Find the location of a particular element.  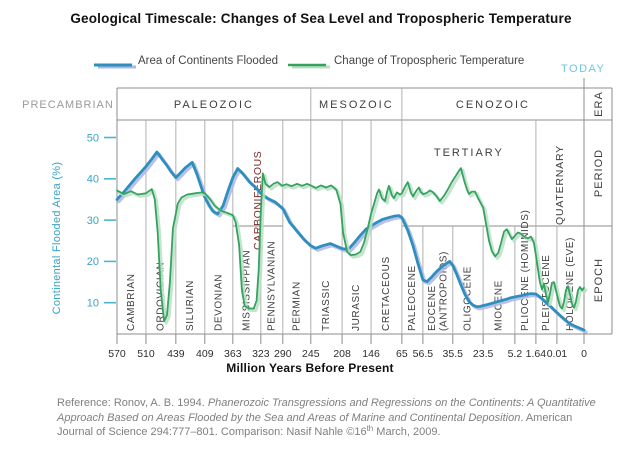

x-tick-label-363: 363 is located at coordinates (233, 354).